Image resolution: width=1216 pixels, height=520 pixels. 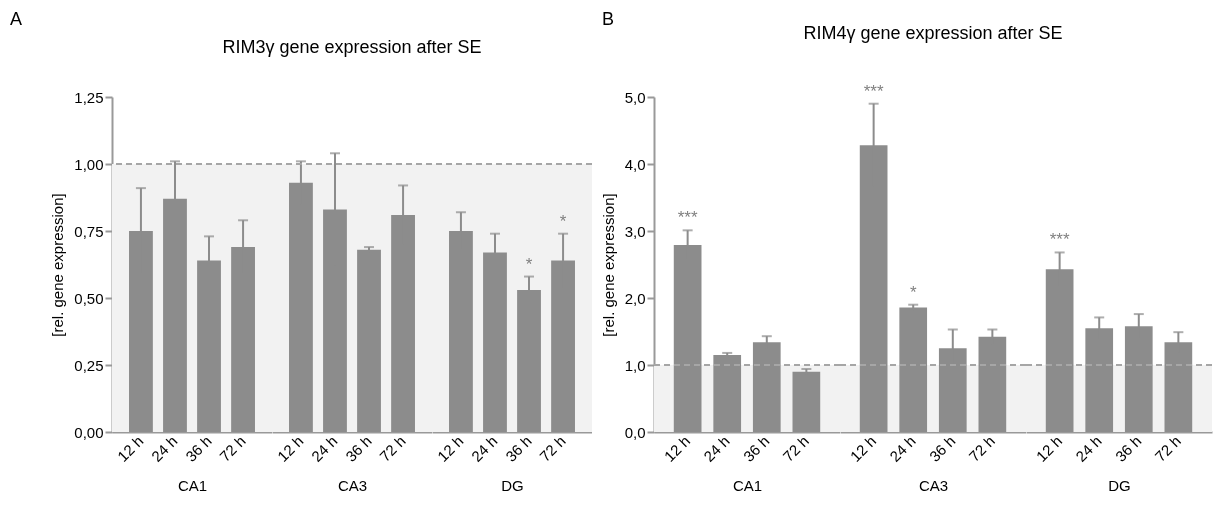 What do you see at coordinates (89, 97) in the screenshot?
I see `y-tick-label: 1,25` at bounding box center [89, 97].